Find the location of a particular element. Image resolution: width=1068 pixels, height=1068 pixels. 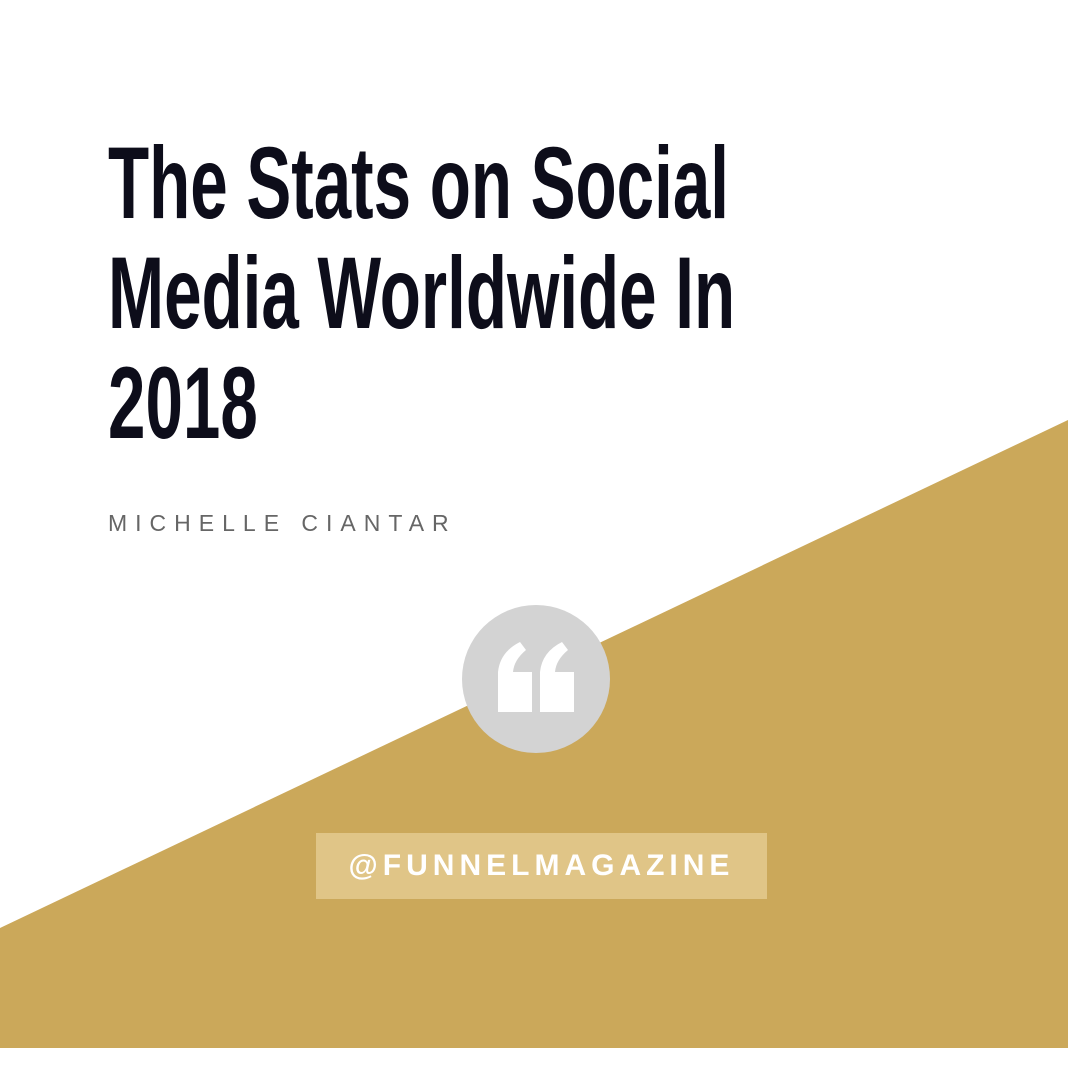

handle-box: @FUNNELMAGAZINE is located at coordinates (541, 866).